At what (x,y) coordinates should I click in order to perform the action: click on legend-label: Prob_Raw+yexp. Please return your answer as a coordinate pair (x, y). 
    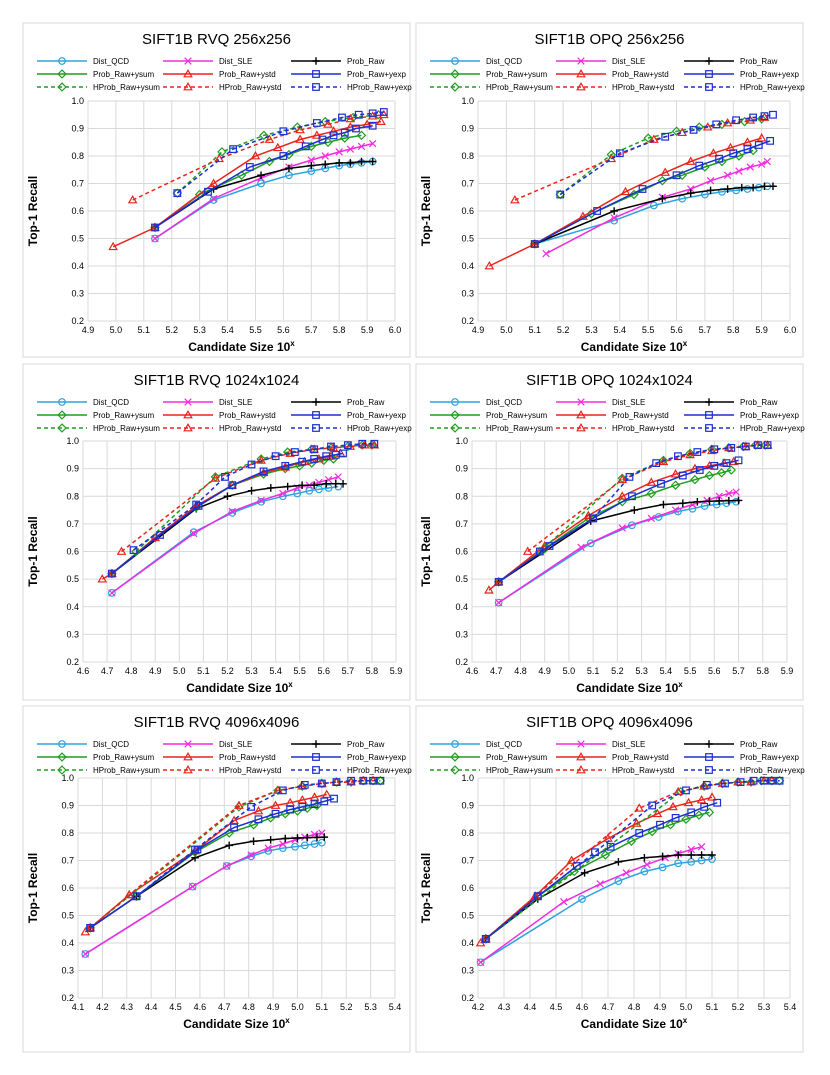
    Looking at the image, I should click on (376, 74).